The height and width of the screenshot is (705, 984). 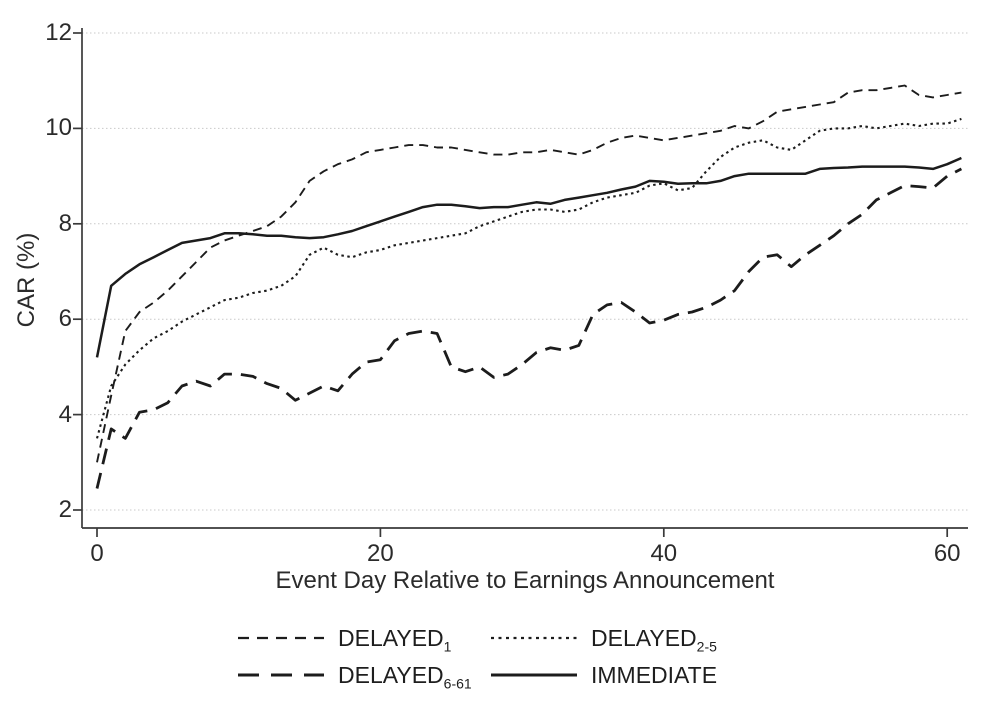 I want to click on legend-item-delayed-2-5: DELAYED2-5, so click(x=640, y=639).